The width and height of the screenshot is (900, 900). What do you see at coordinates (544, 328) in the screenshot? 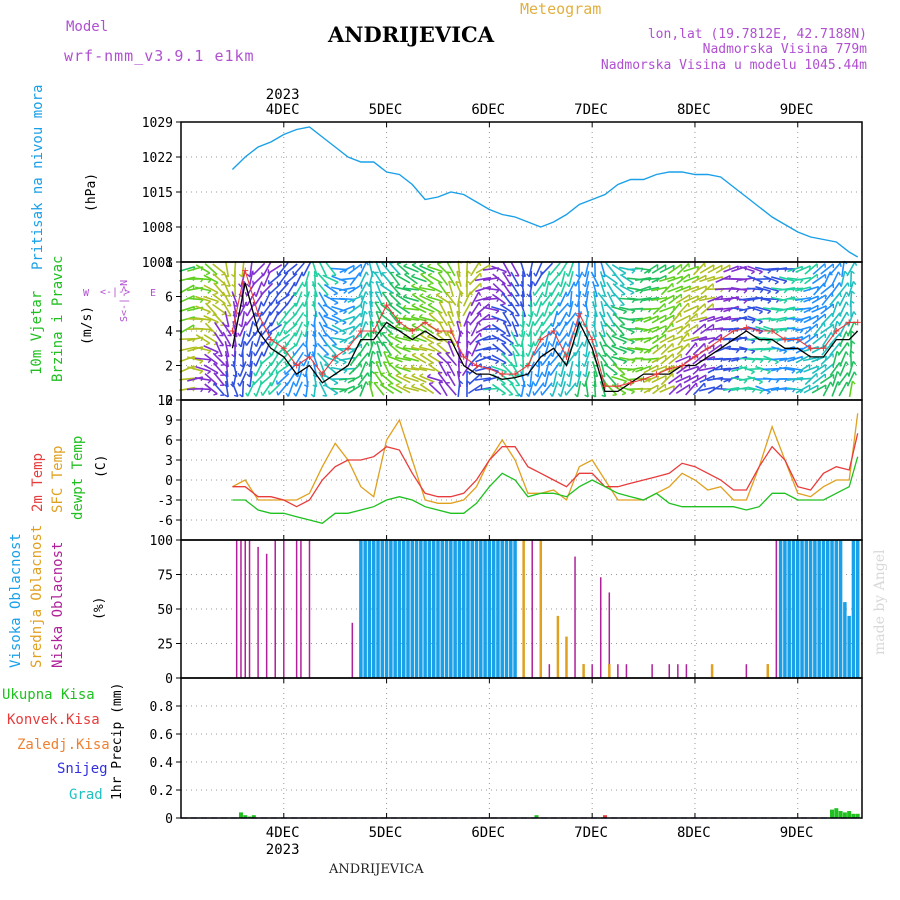
I see `wind-gust-line` at bounding box center [544, 328].